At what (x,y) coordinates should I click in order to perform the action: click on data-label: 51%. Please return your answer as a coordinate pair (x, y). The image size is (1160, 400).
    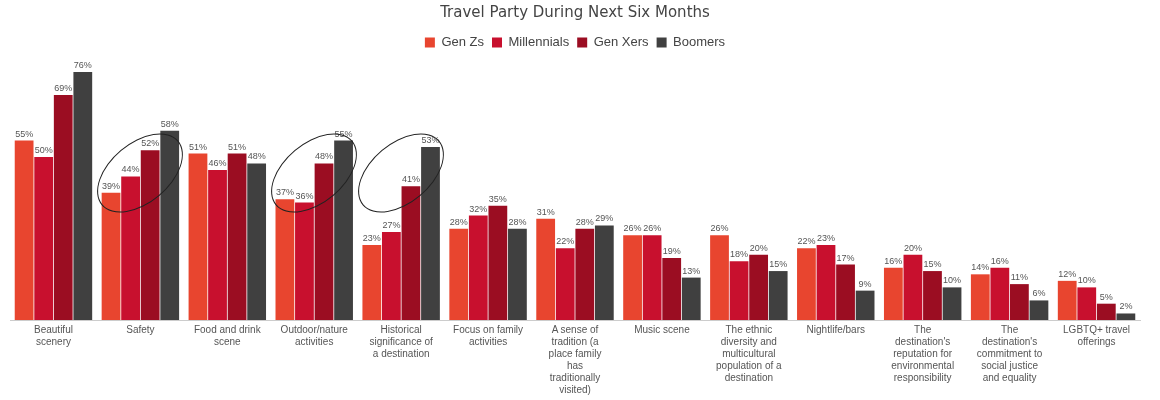
    Looking at the image, I should click on (197, 146).